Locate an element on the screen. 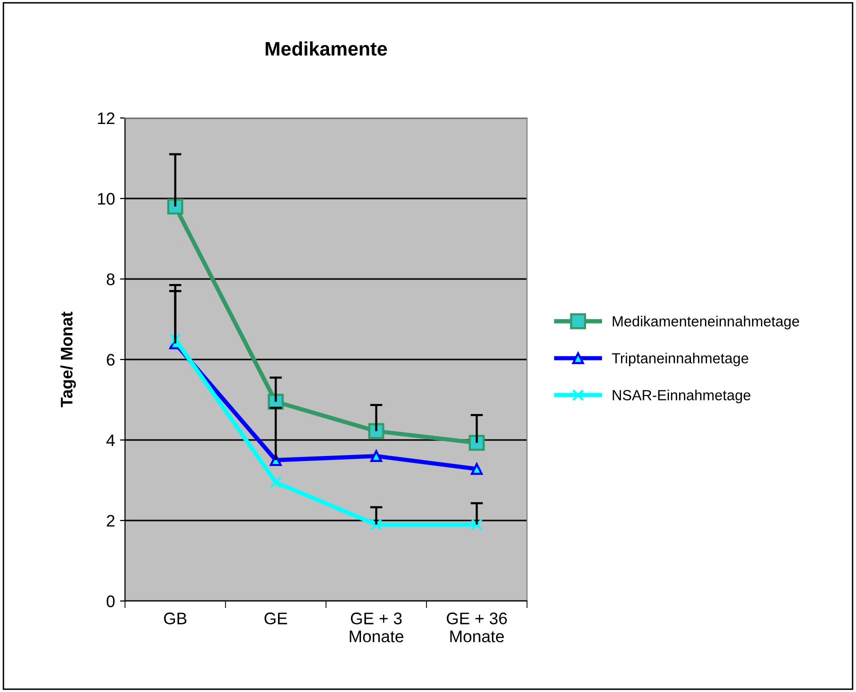  chart-title: Medikamente is located at coordinates (326, 48).